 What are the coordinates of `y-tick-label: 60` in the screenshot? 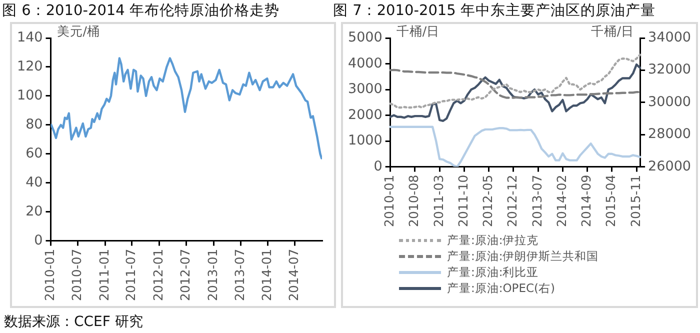 It's located at (34, 153).